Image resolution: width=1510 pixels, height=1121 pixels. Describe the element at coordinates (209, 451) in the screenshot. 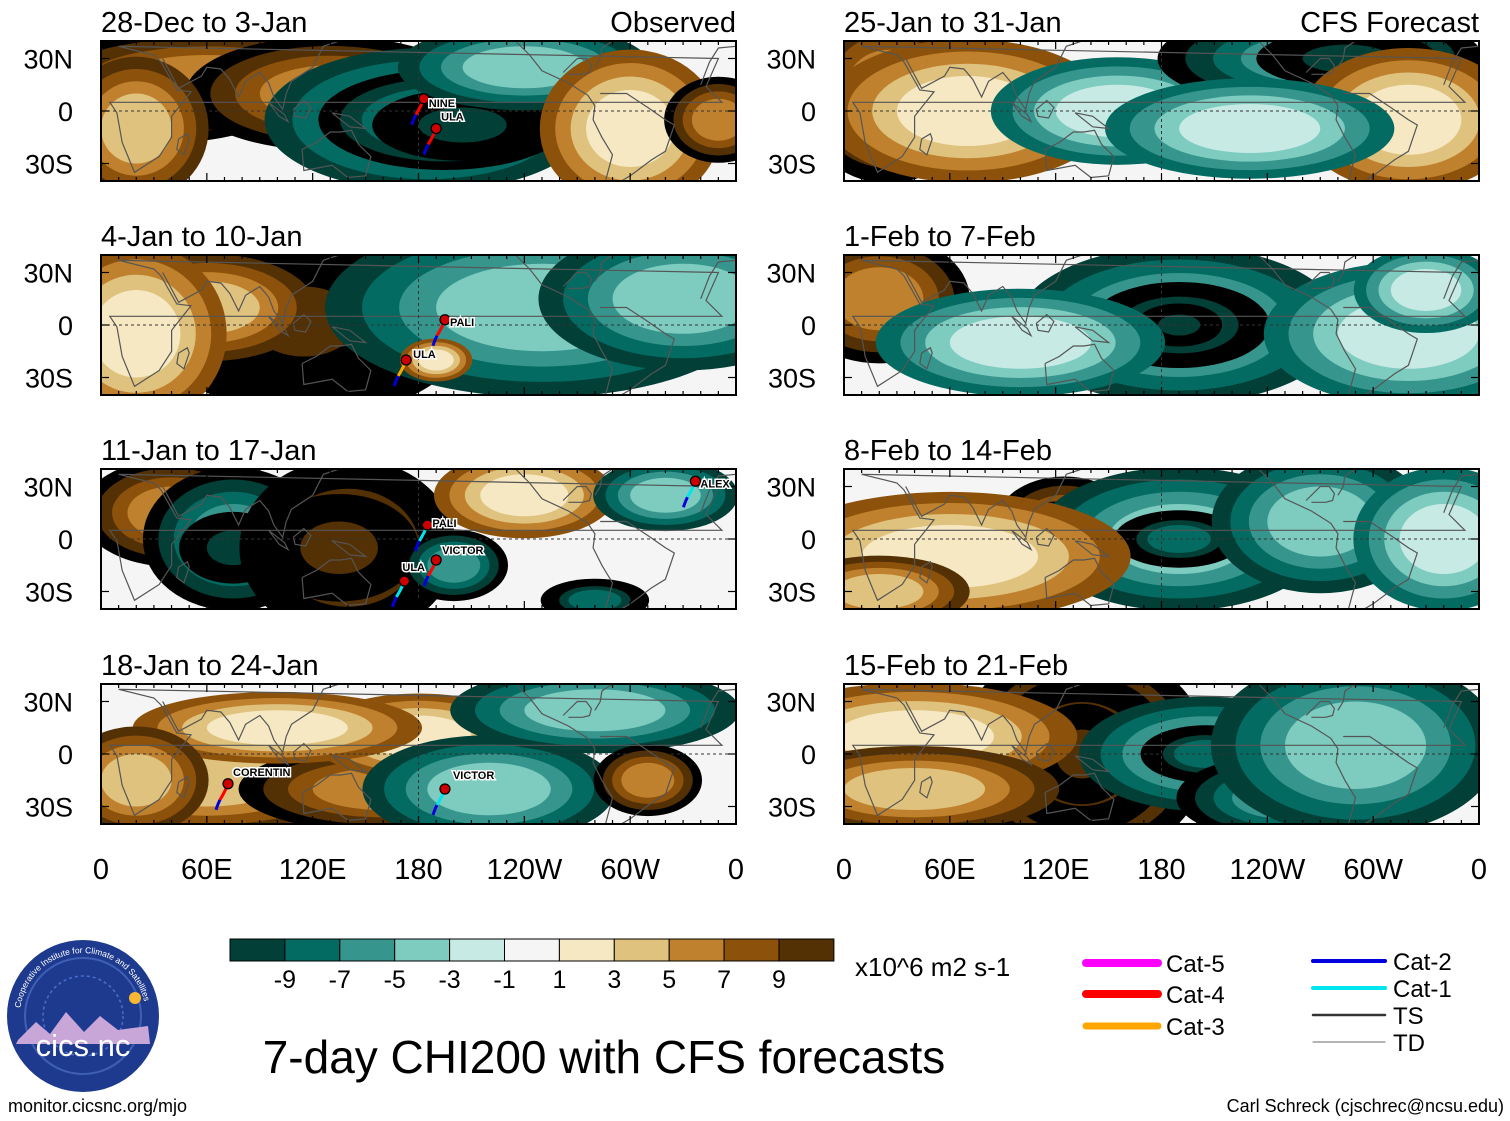

I see `panel-period-title: 11-Jan to 17-Jan` at that location.